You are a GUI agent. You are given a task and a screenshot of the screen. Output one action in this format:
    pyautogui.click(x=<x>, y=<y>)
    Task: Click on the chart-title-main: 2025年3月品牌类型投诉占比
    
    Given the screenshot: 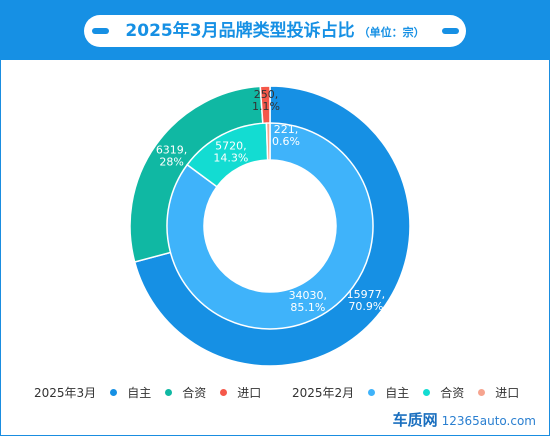 What is the action you would take?
    pyautogui.click(x=240, y=31)
    